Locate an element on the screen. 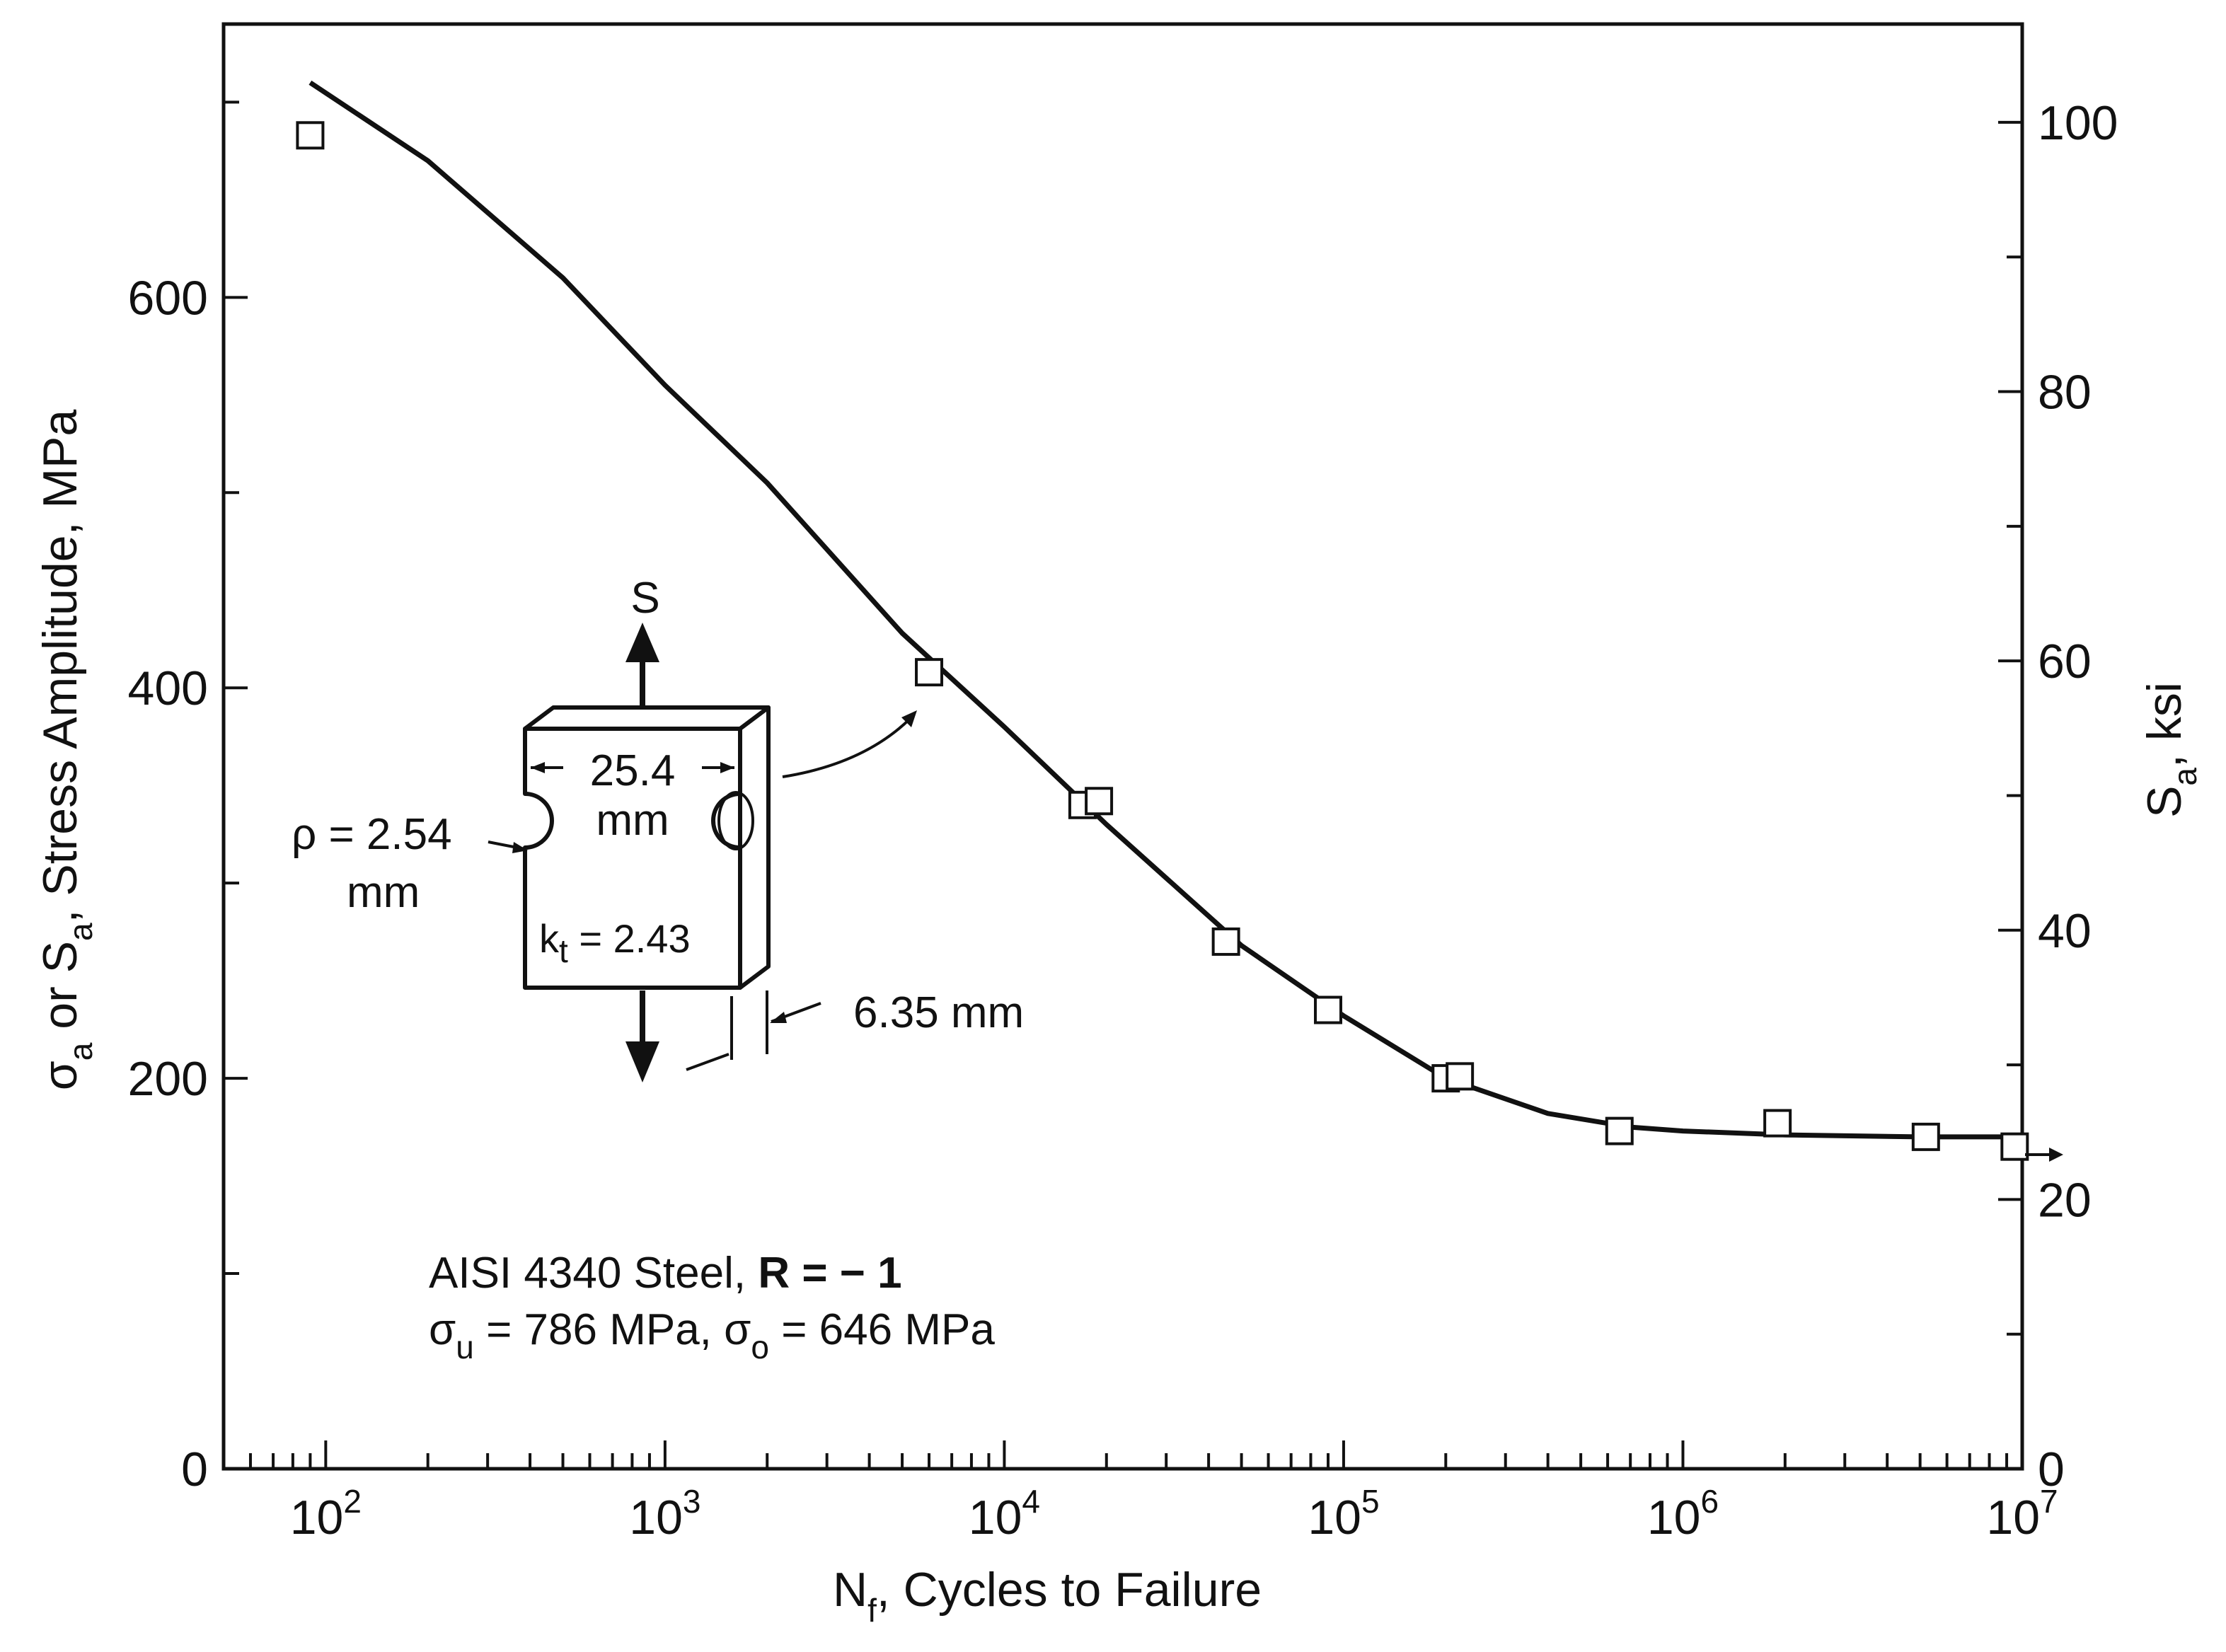 This screenshot has width=2226, height=1652. thickness-label: 6.35 mm is located at coordinates (939, 1012).